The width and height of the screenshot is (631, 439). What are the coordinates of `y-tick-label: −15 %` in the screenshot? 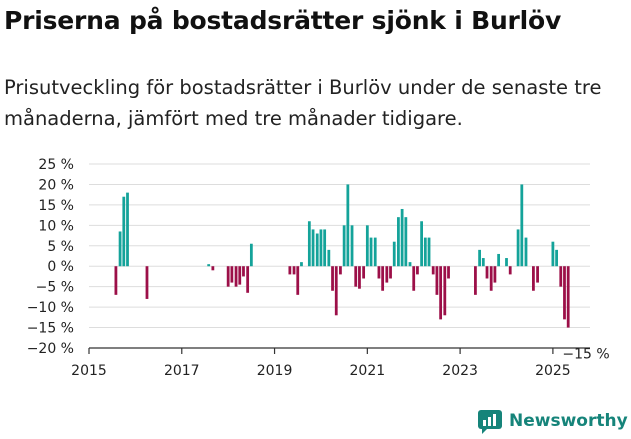 It's located at (50, 329).